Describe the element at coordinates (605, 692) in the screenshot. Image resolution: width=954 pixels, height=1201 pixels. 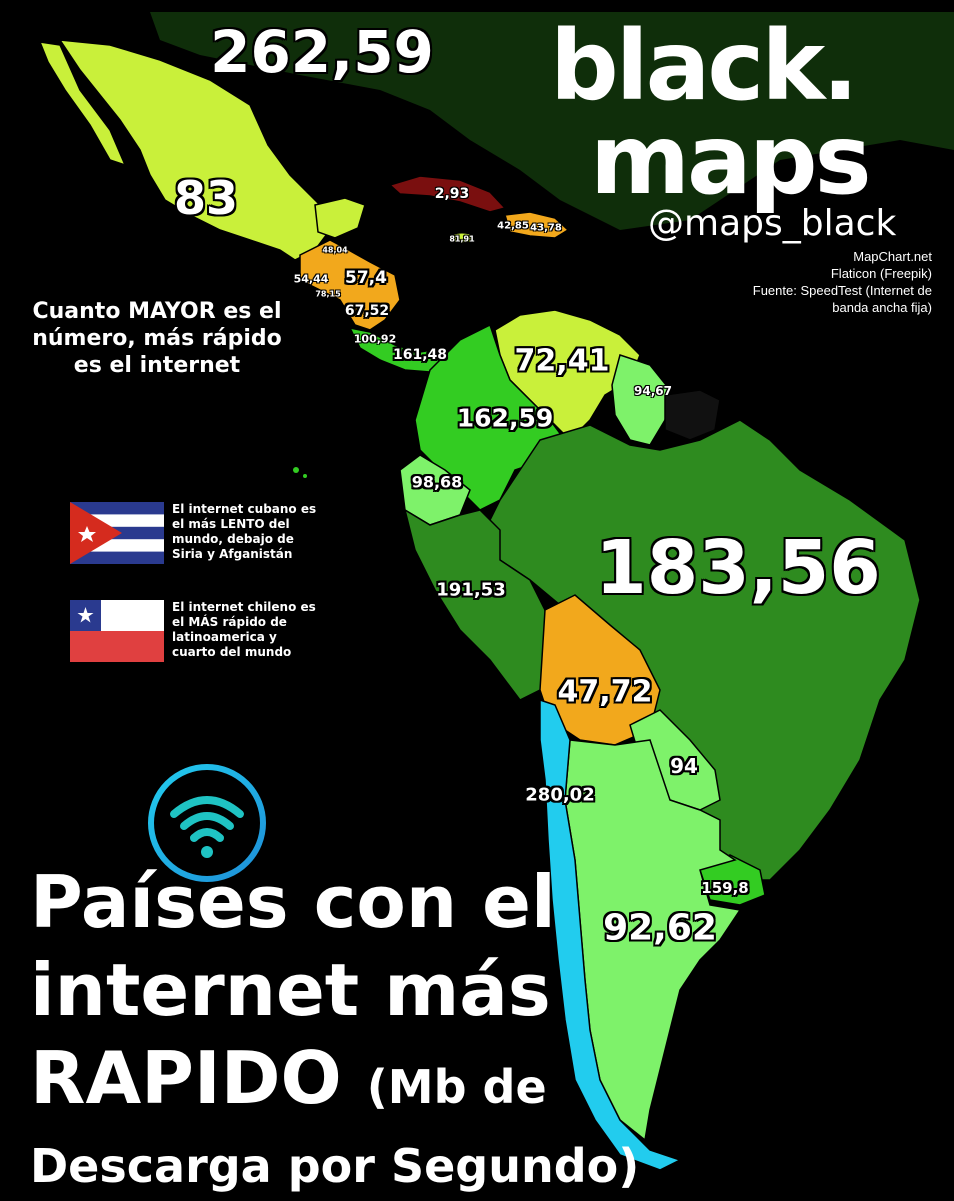
I see `label-bolivia: 47,72` at that location.